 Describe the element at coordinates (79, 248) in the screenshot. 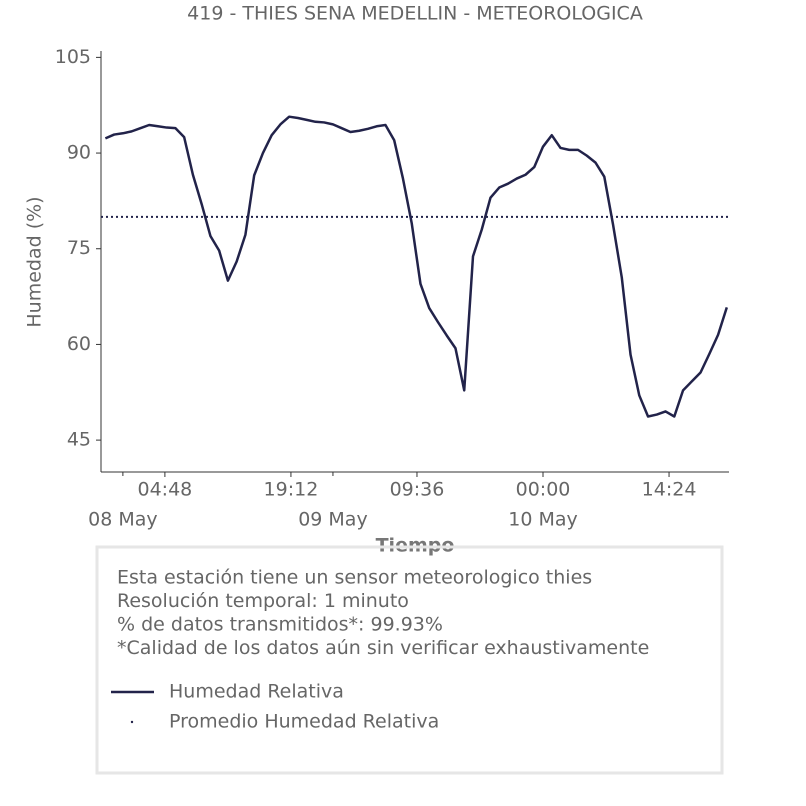

I see `y-tick-label: 75` at that location.